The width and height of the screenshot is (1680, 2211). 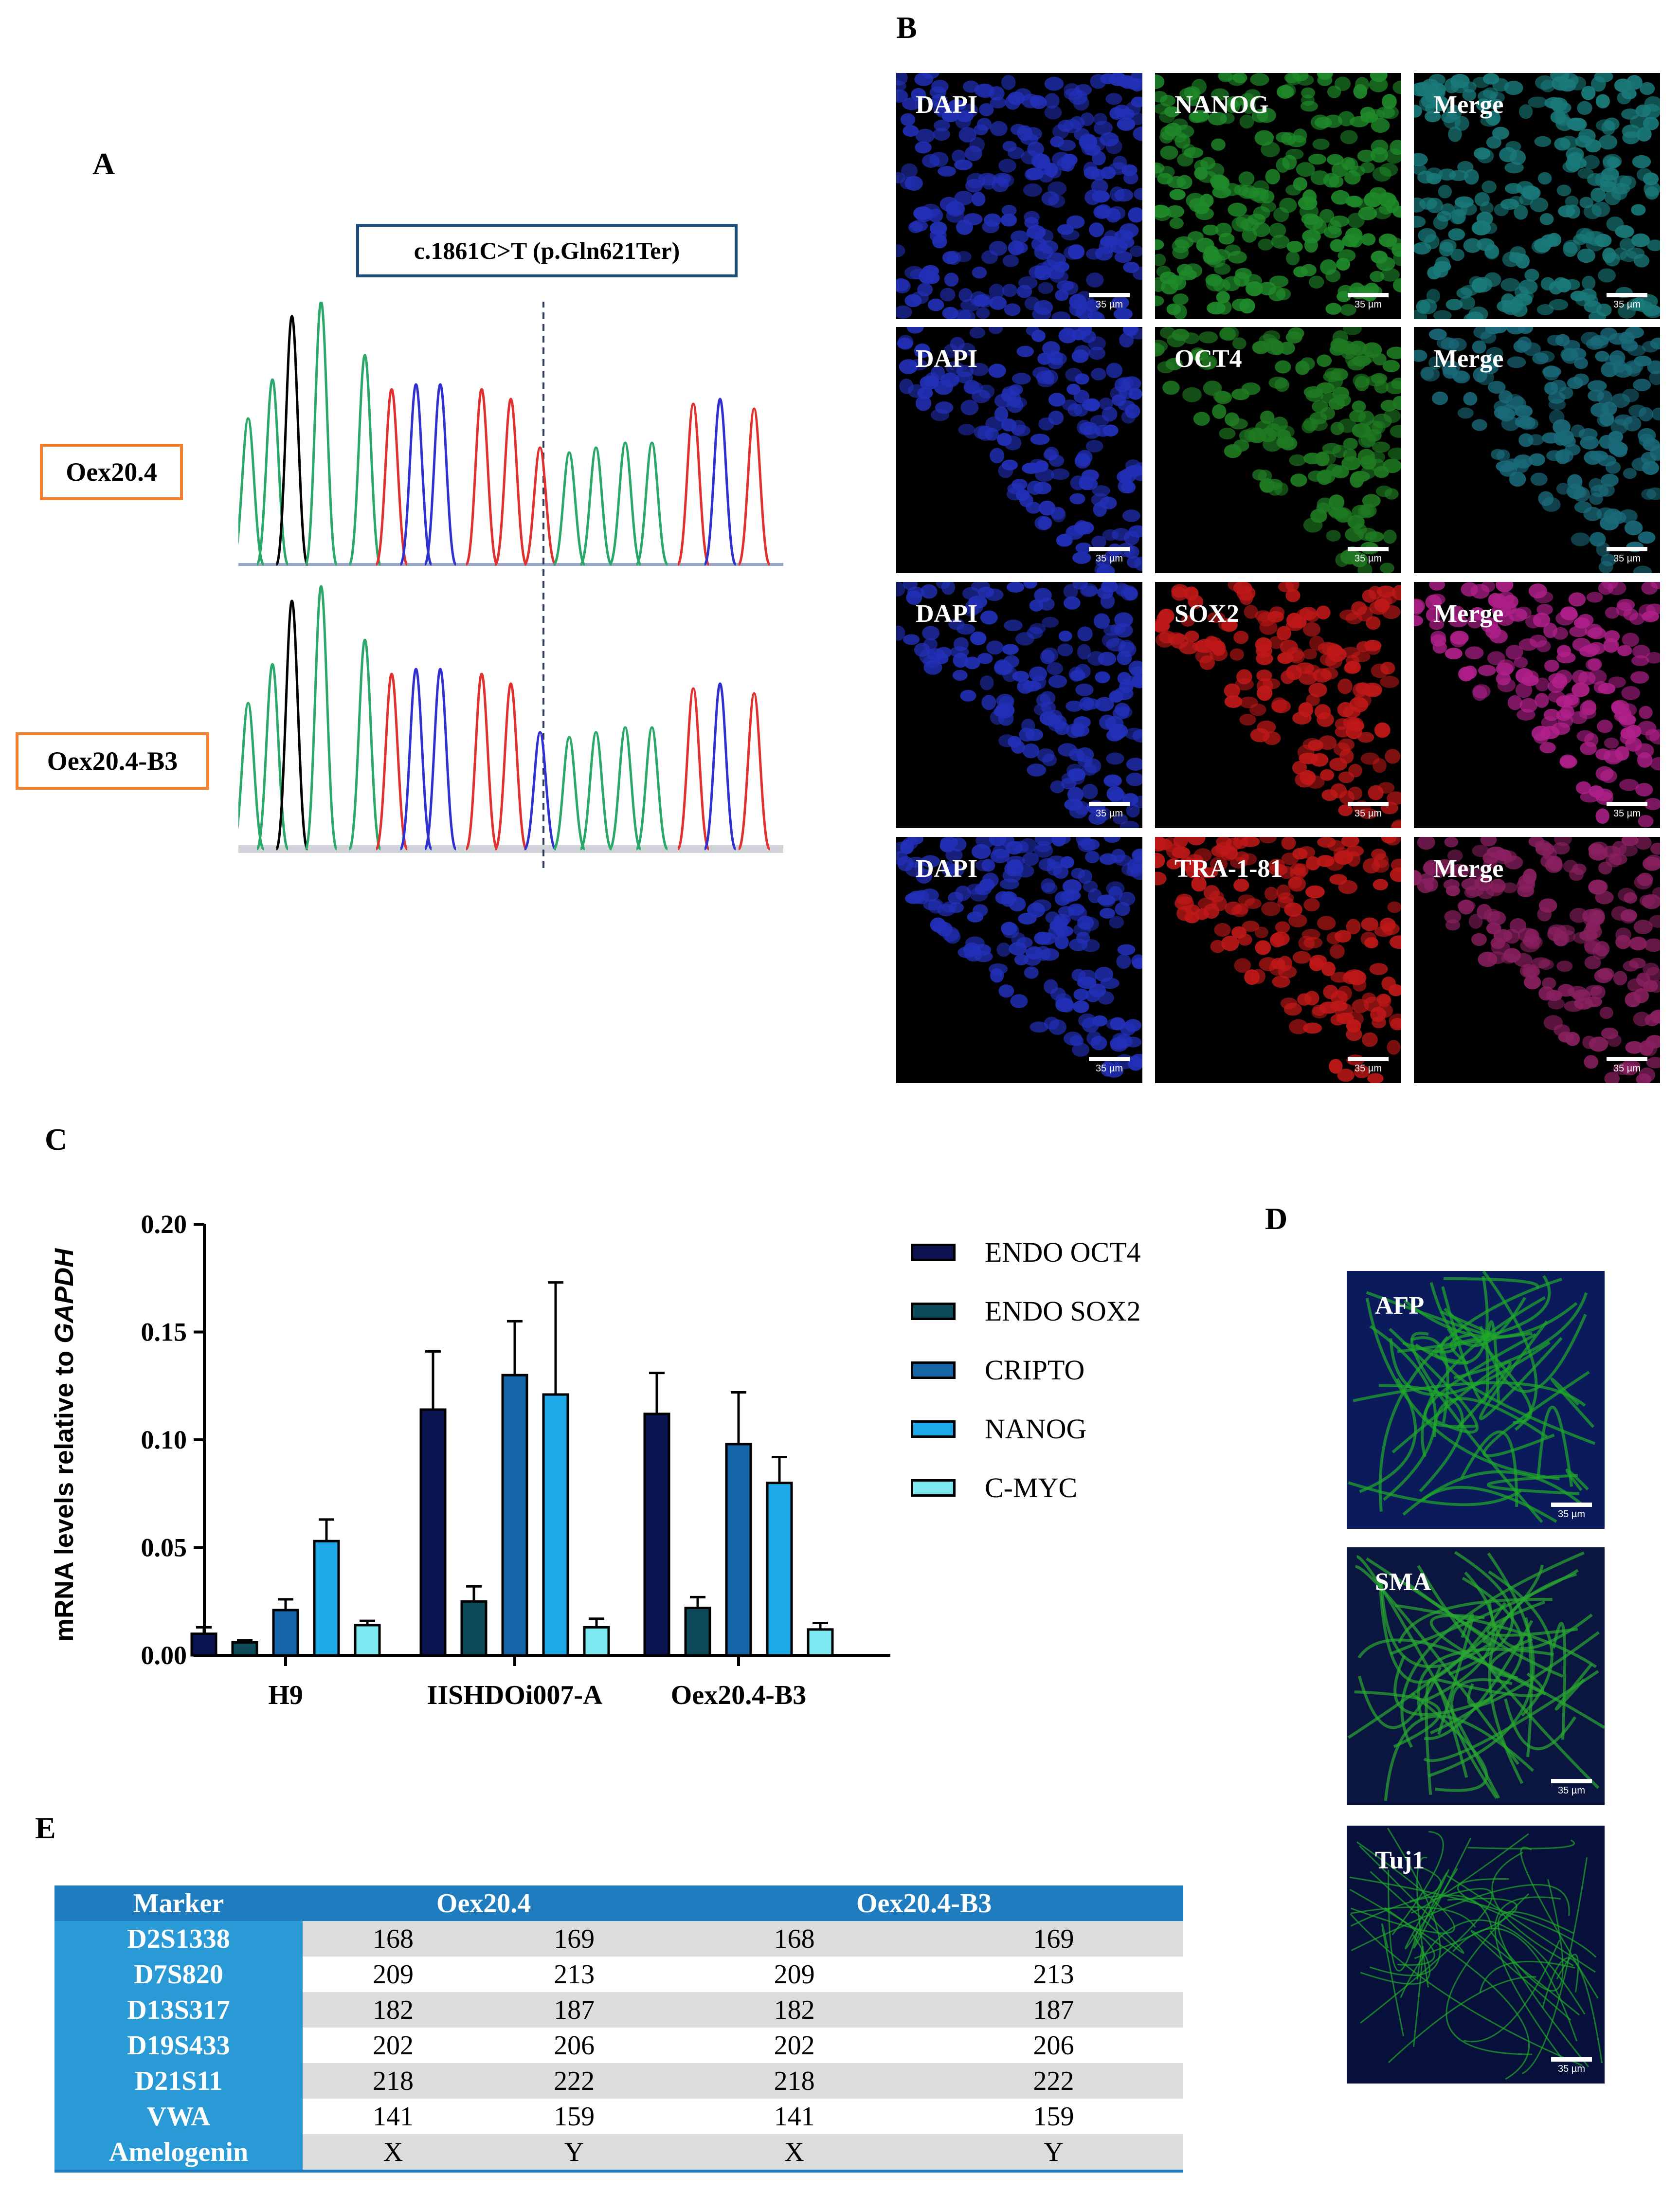 I want to click on legend-item: C-MYC, so click(x=994, y=1487).